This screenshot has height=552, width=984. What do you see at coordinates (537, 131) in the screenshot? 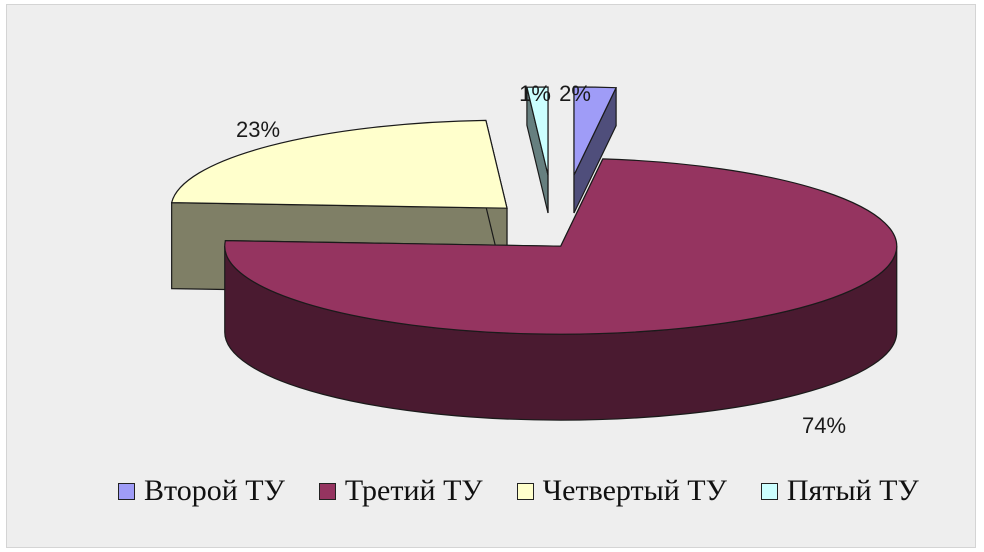
I see `slice-top-pyatyy` at bounding box center [537, 131].